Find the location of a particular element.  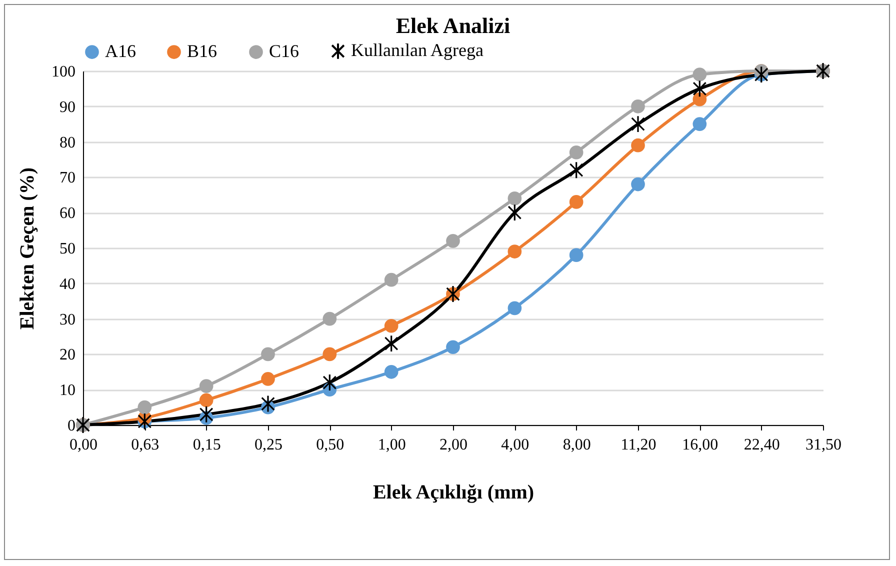

y-tick-label: 40 is located at coordinates (68, 284).